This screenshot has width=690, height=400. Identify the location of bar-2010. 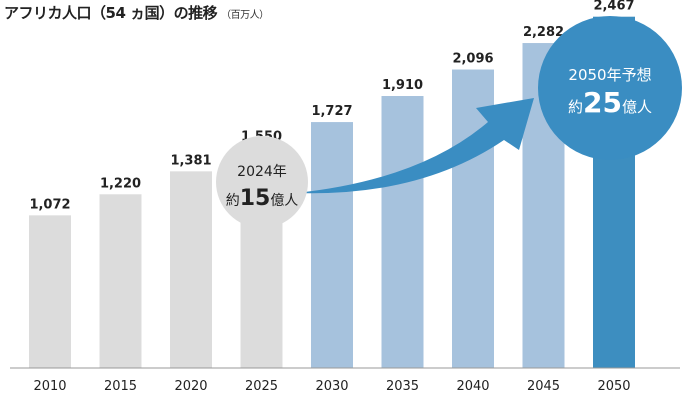
(50, 291).